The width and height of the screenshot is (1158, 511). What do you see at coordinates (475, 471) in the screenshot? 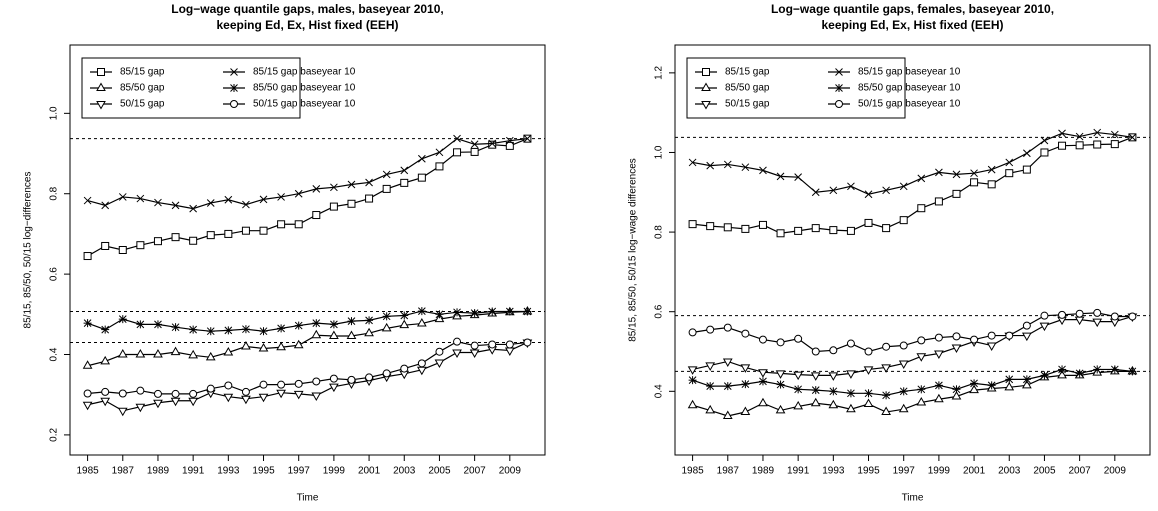
I see `x-tick-label: 2007` at bounding box center [475, 471].